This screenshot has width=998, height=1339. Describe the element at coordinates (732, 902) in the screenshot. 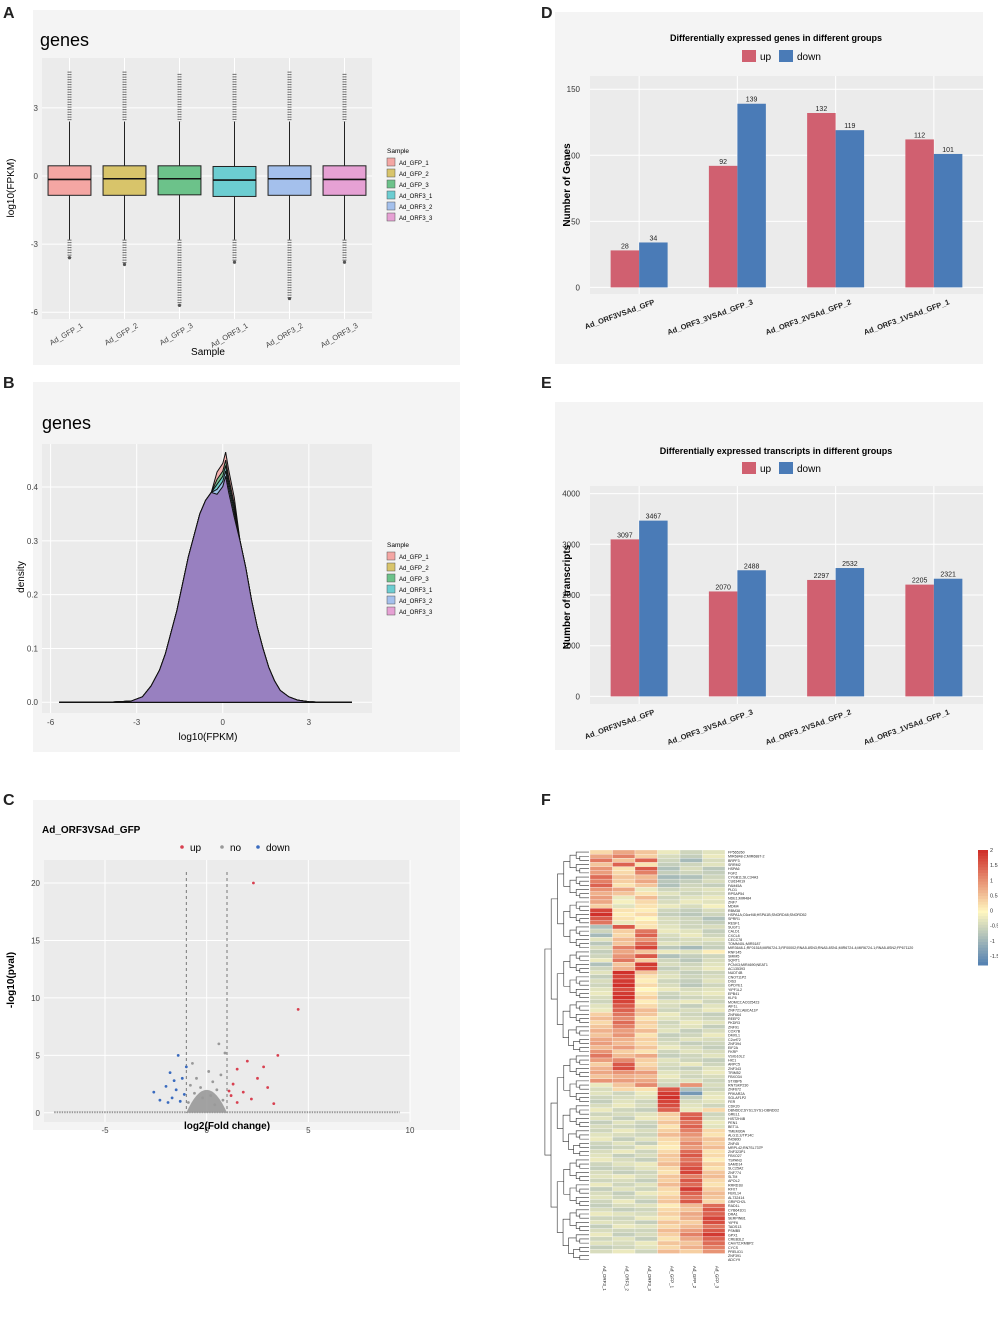

I see `row-label: ZNF7` at that location.